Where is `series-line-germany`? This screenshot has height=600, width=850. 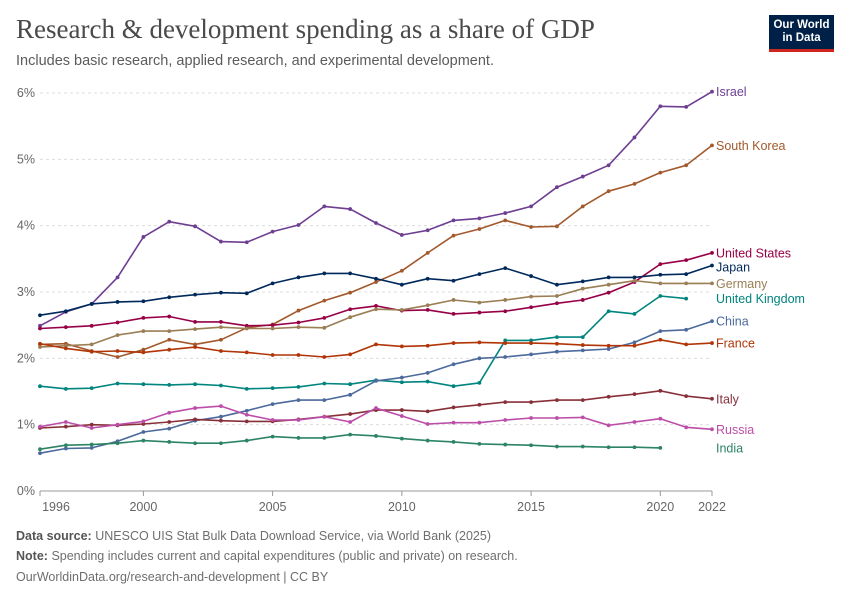 series-line-germany is located at coordinates (375, 313).